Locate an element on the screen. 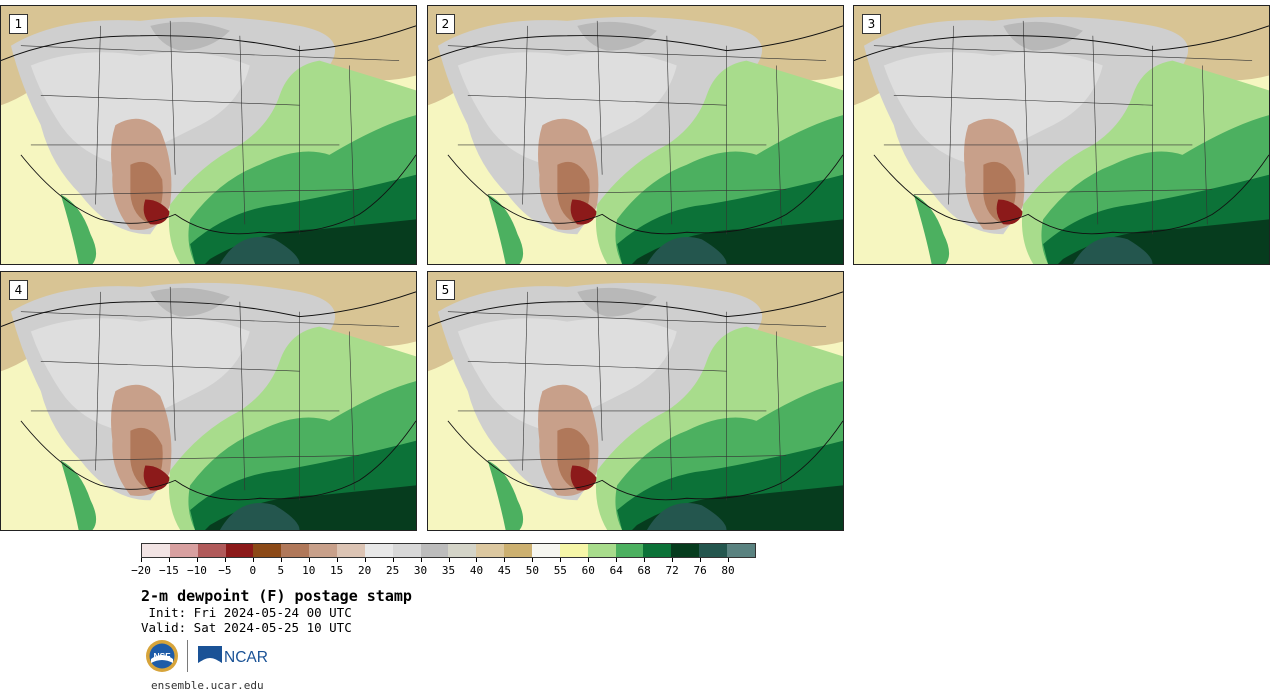 The image size is (1280, 696). colorbar-tick-label: 45 is located at coordinates (504, 570).